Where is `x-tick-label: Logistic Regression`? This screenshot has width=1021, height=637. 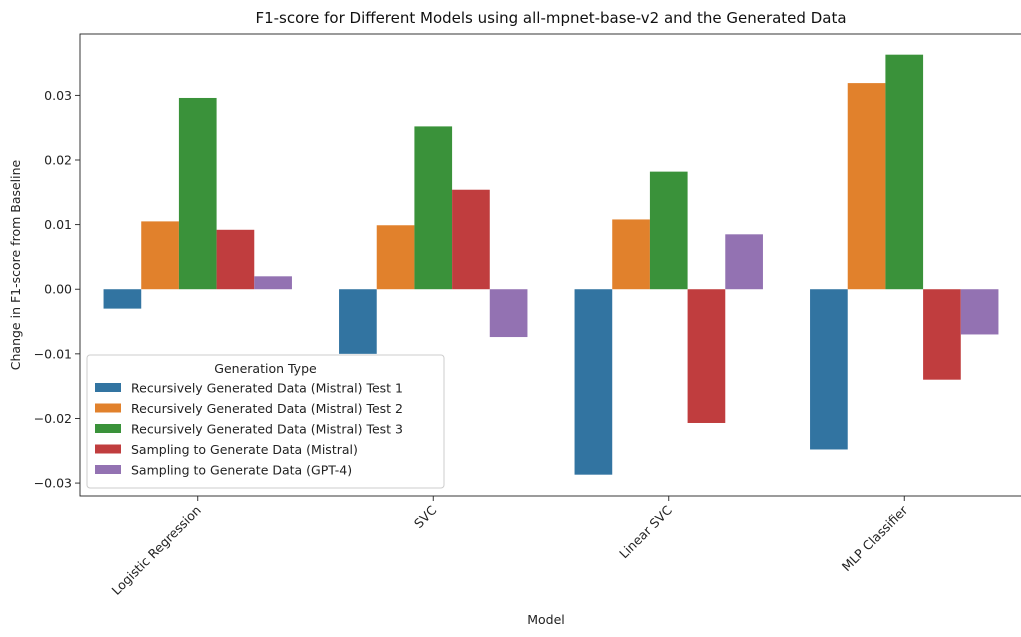
x-tick-label: Logistic Regression is located at coordinates (155, 550).